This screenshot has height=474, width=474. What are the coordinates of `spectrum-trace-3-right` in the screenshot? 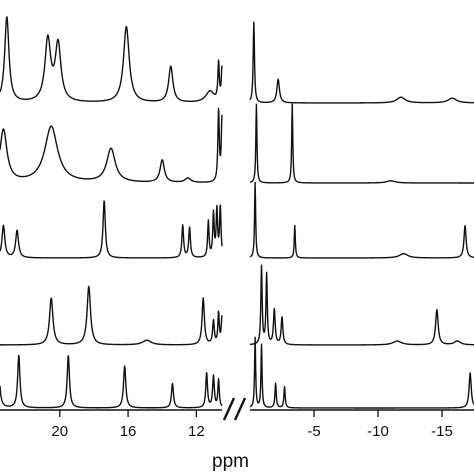 It's located at (361, 220).